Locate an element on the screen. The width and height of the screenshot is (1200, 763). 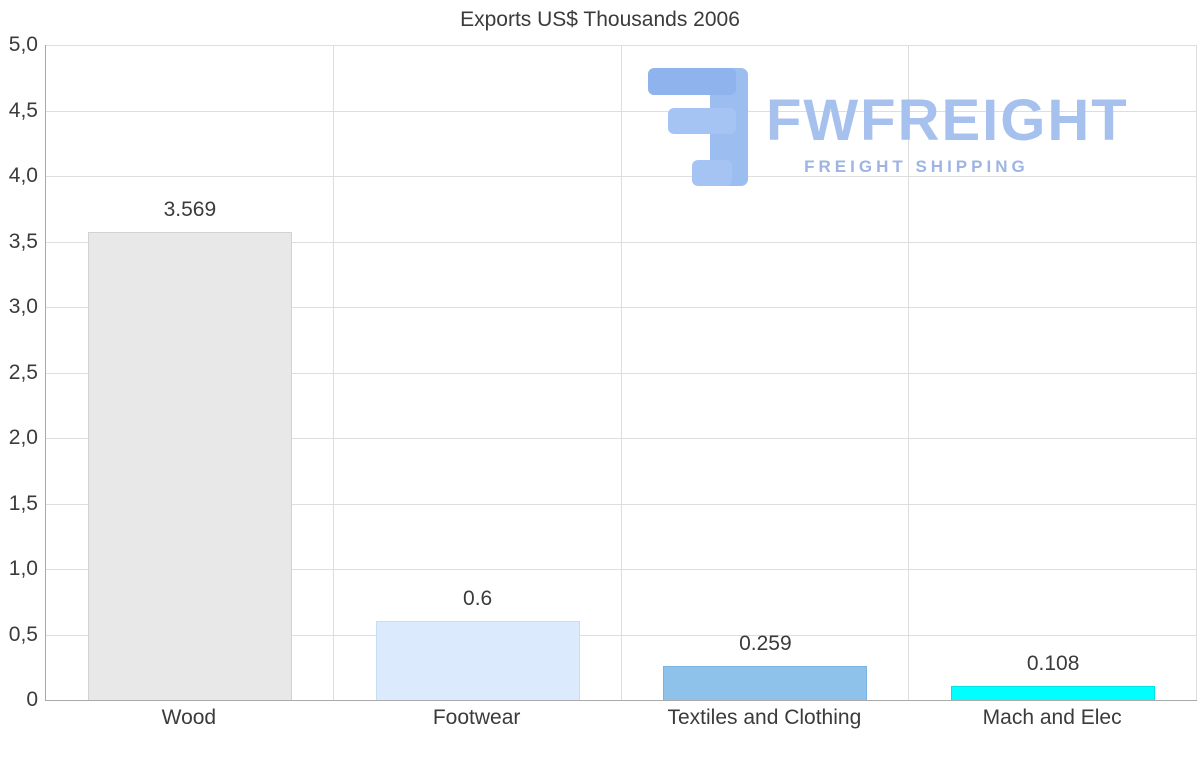
logo: FWFREIGHT FREIGHT SHIPPING is located at coordinates (888, 127).